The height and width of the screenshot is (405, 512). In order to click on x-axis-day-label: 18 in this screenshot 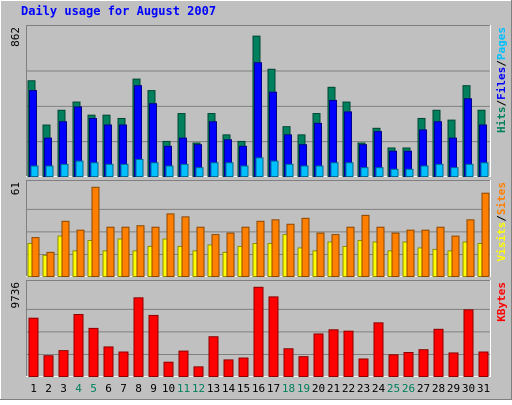, I will do `click(288, 388)`.